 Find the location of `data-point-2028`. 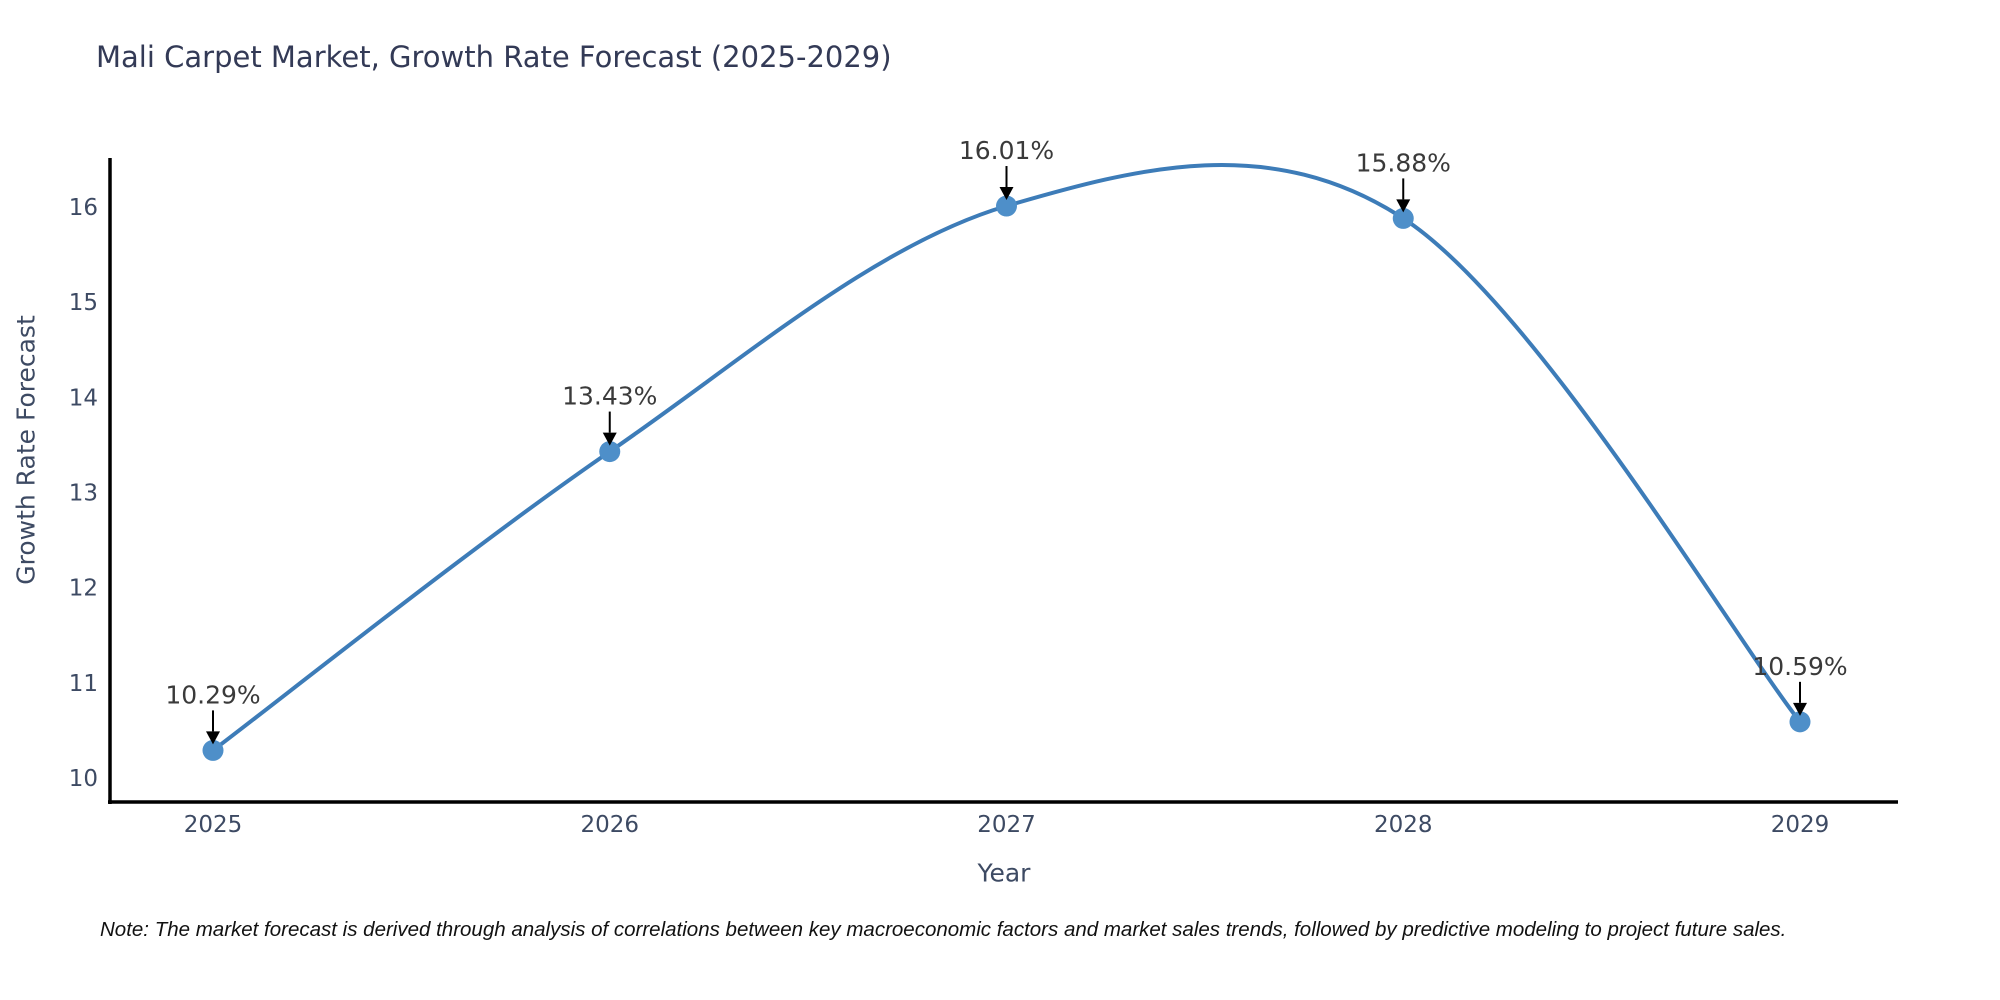

data-point-2028 is located at coordinates (1403, 218).